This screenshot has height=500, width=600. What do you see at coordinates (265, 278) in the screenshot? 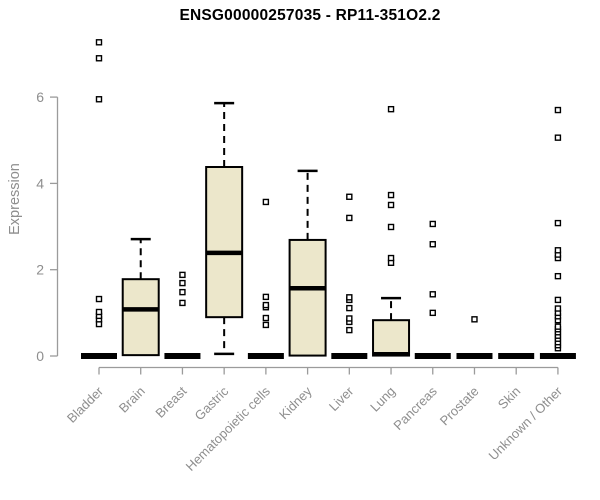
I see `boxplot-hematopoietic-cells` at bounding box center [265, 278].